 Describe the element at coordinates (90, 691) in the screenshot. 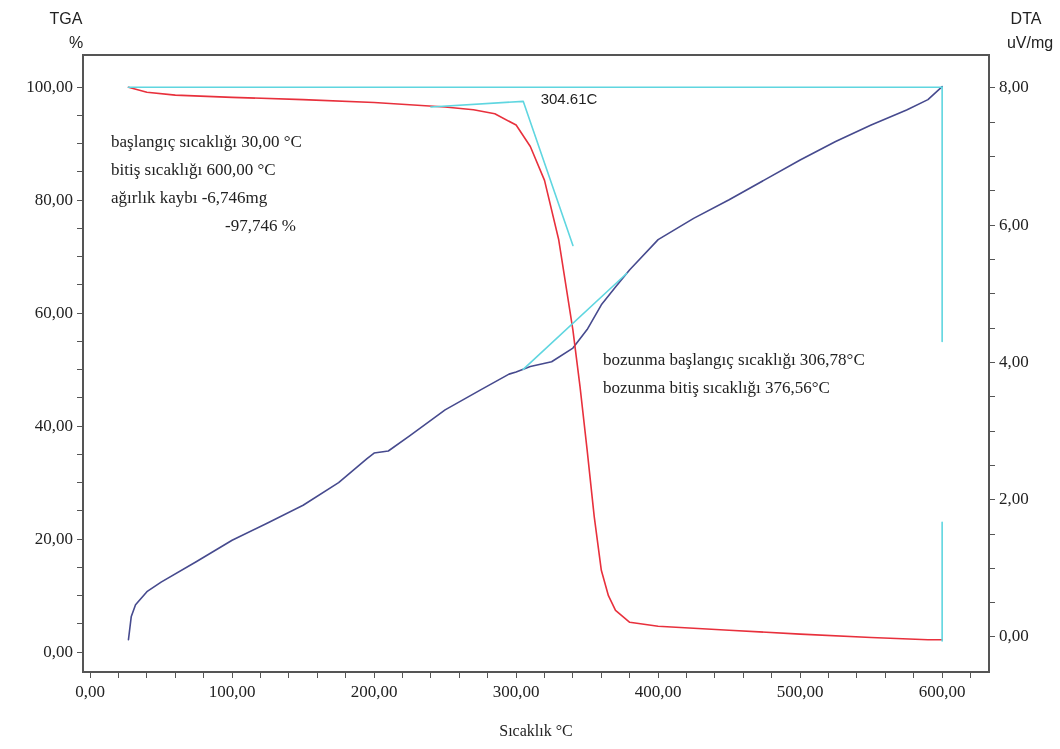

I see `x-tick-label: 0,00` at that location.